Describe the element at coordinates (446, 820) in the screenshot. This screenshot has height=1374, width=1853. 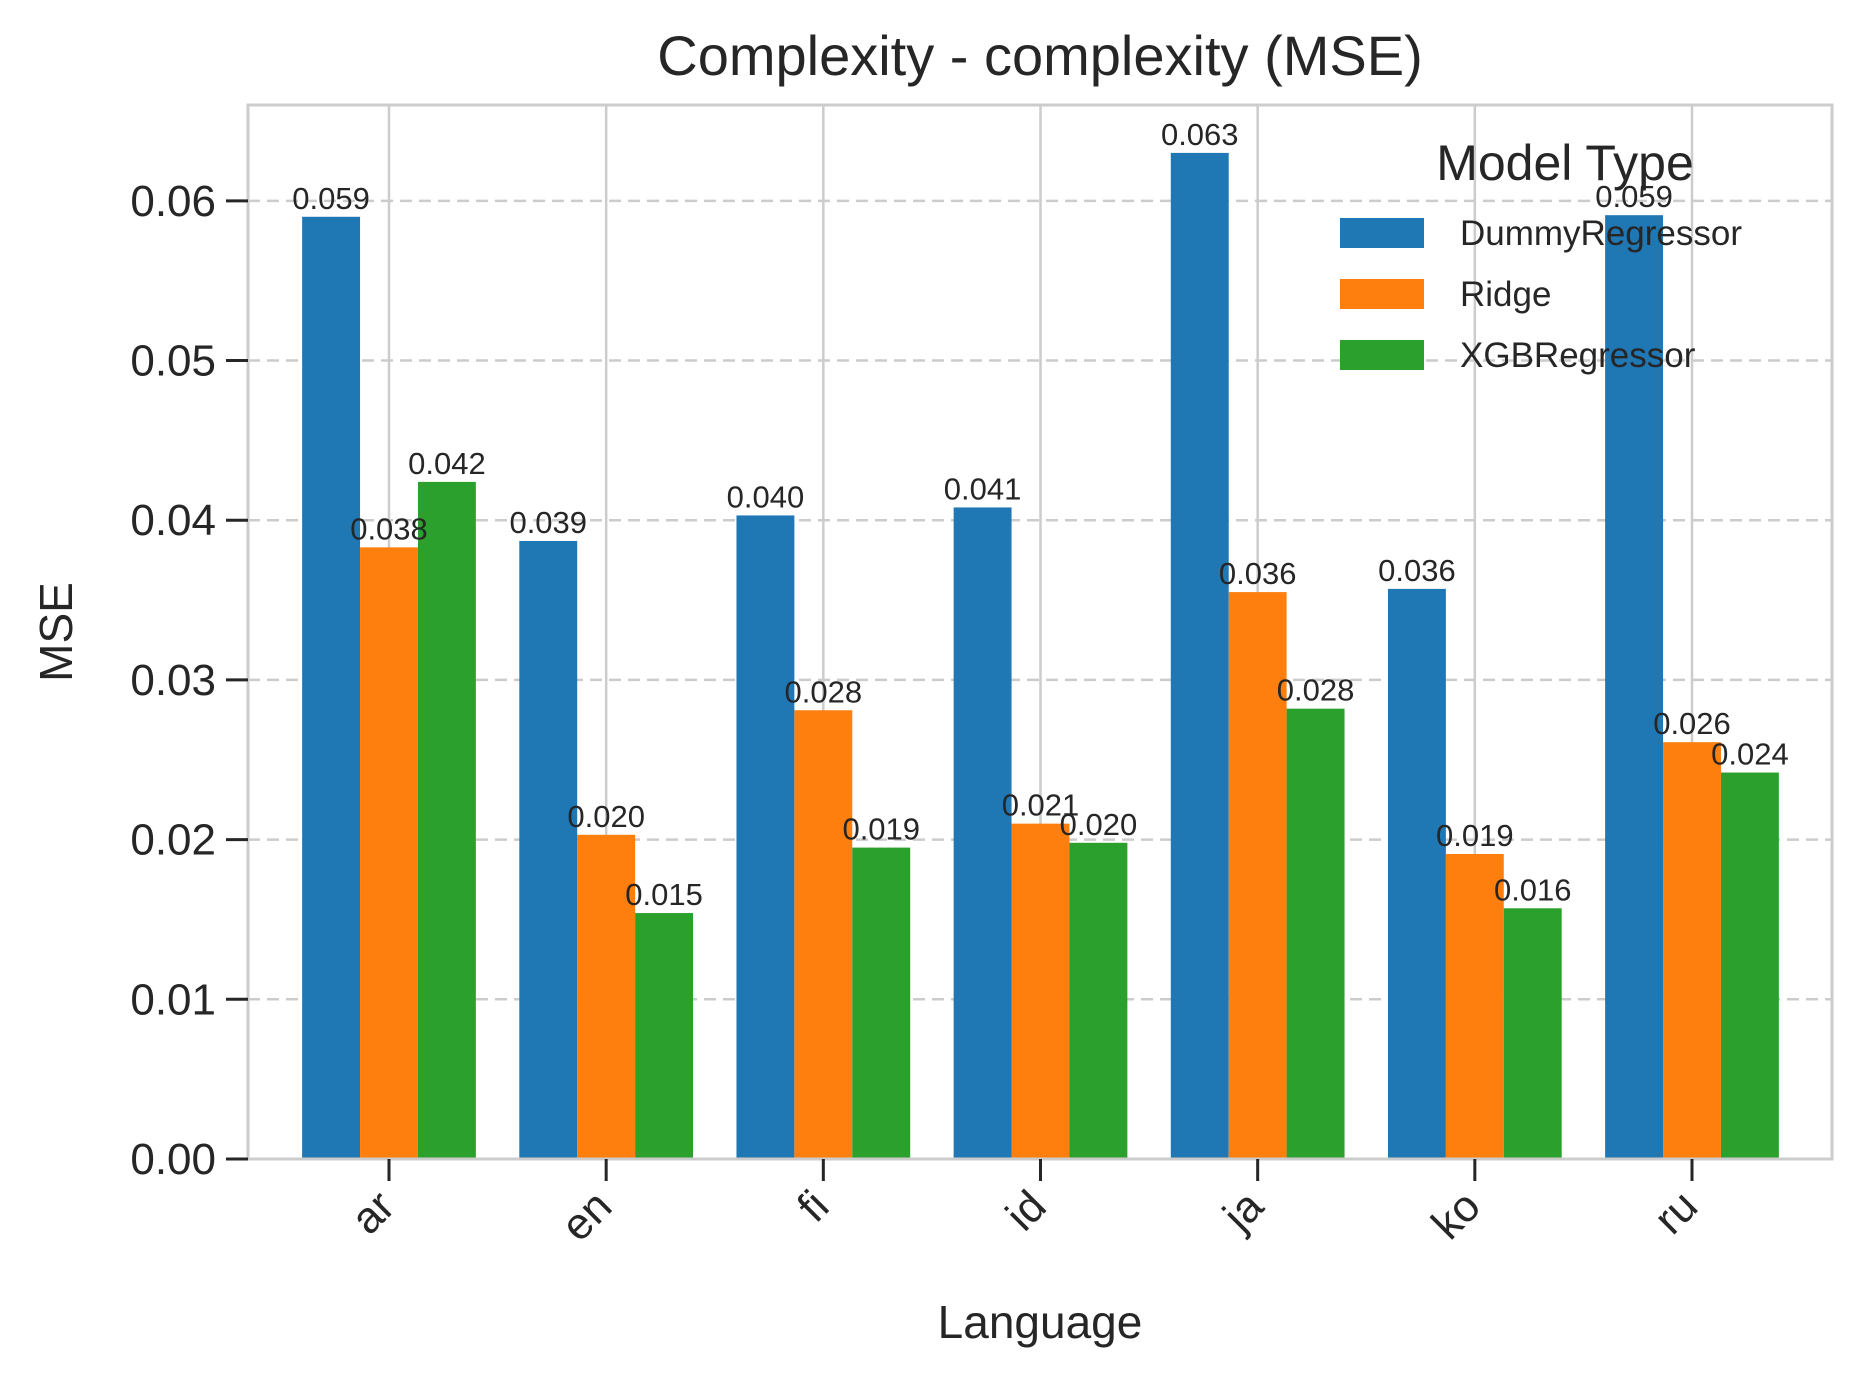
I see `bar-XGBRegressor-ar` at that location.